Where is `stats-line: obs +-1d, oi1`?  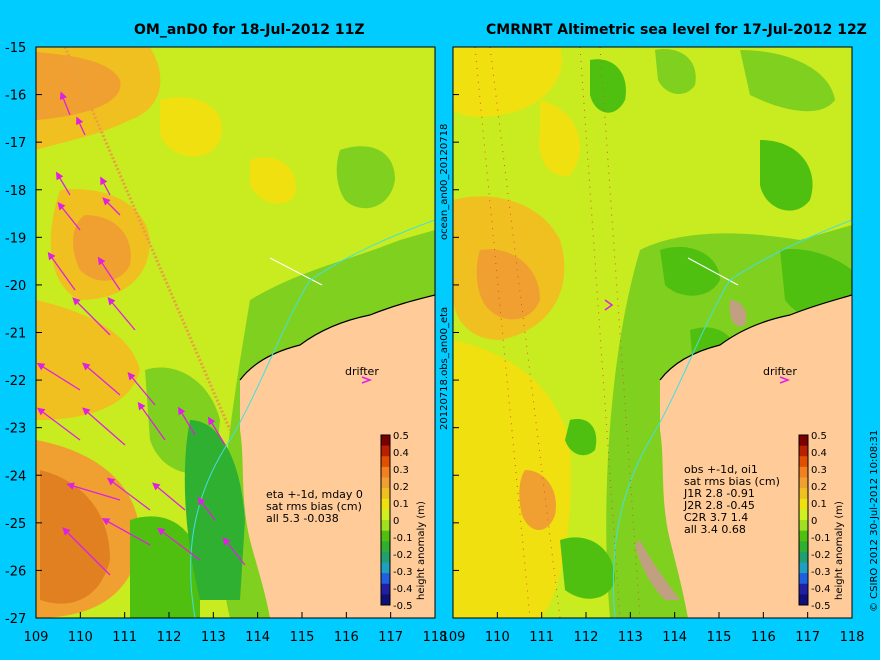
stats-line: obs +-1d, oi1 is located at coordinates (721, 469).